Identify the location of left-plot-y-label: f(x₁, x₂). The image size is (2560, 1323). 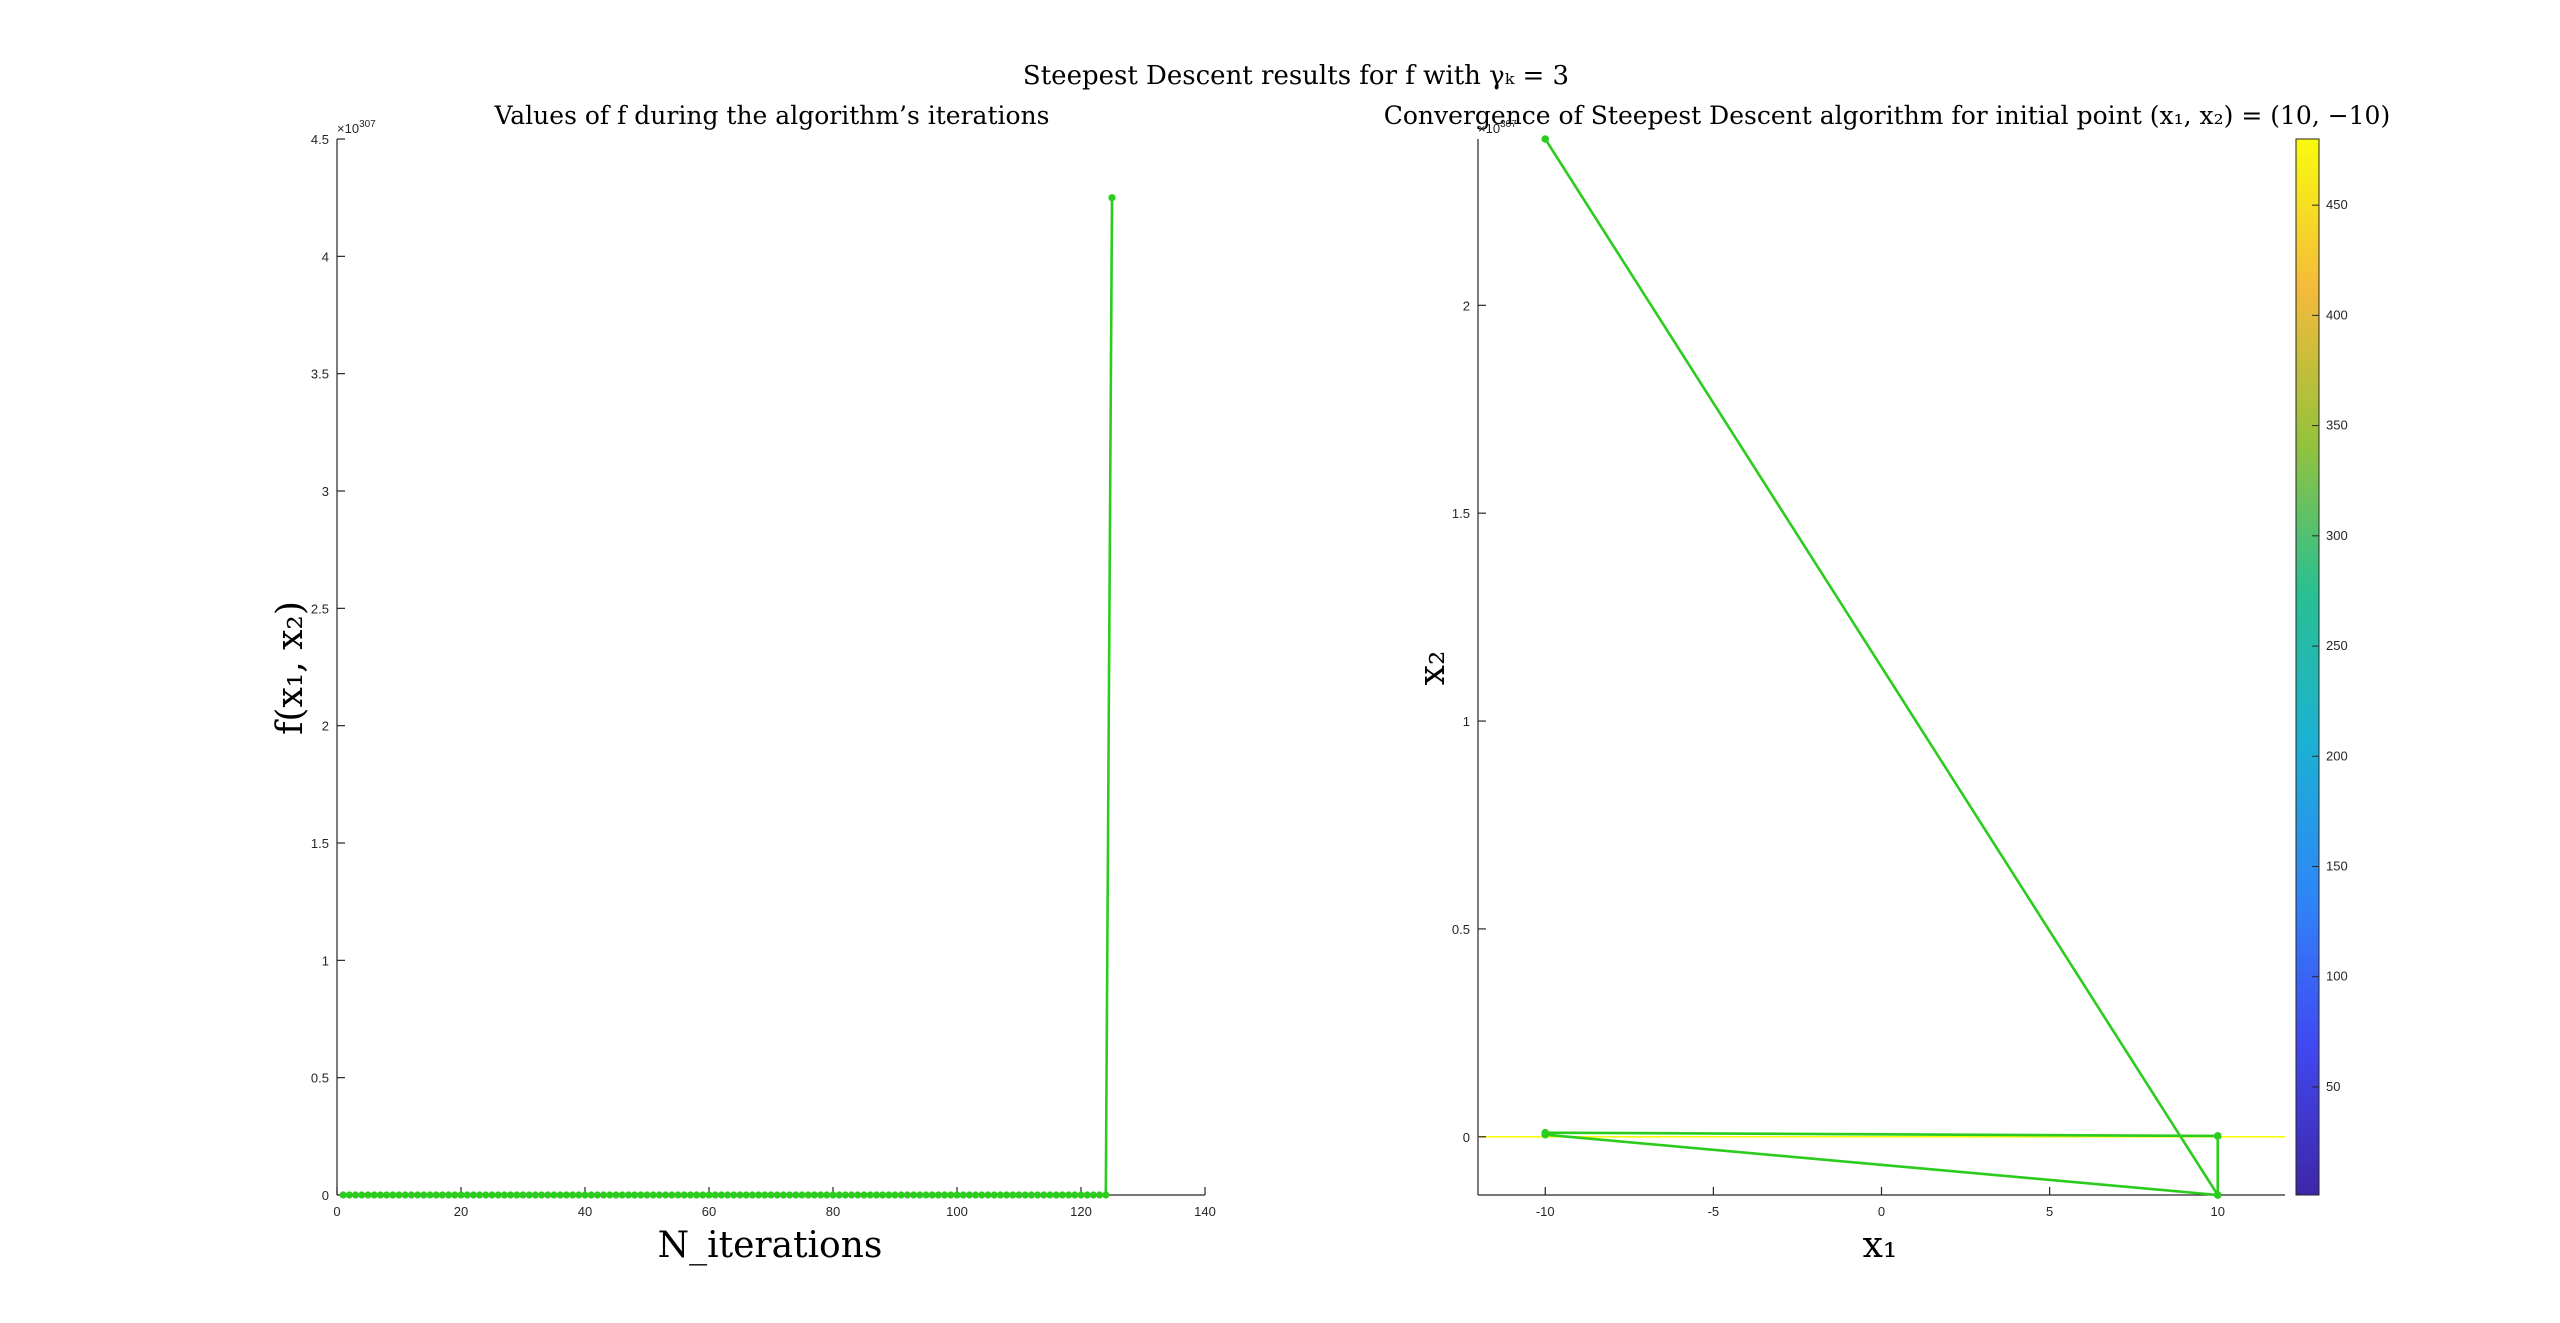
(290, 668).